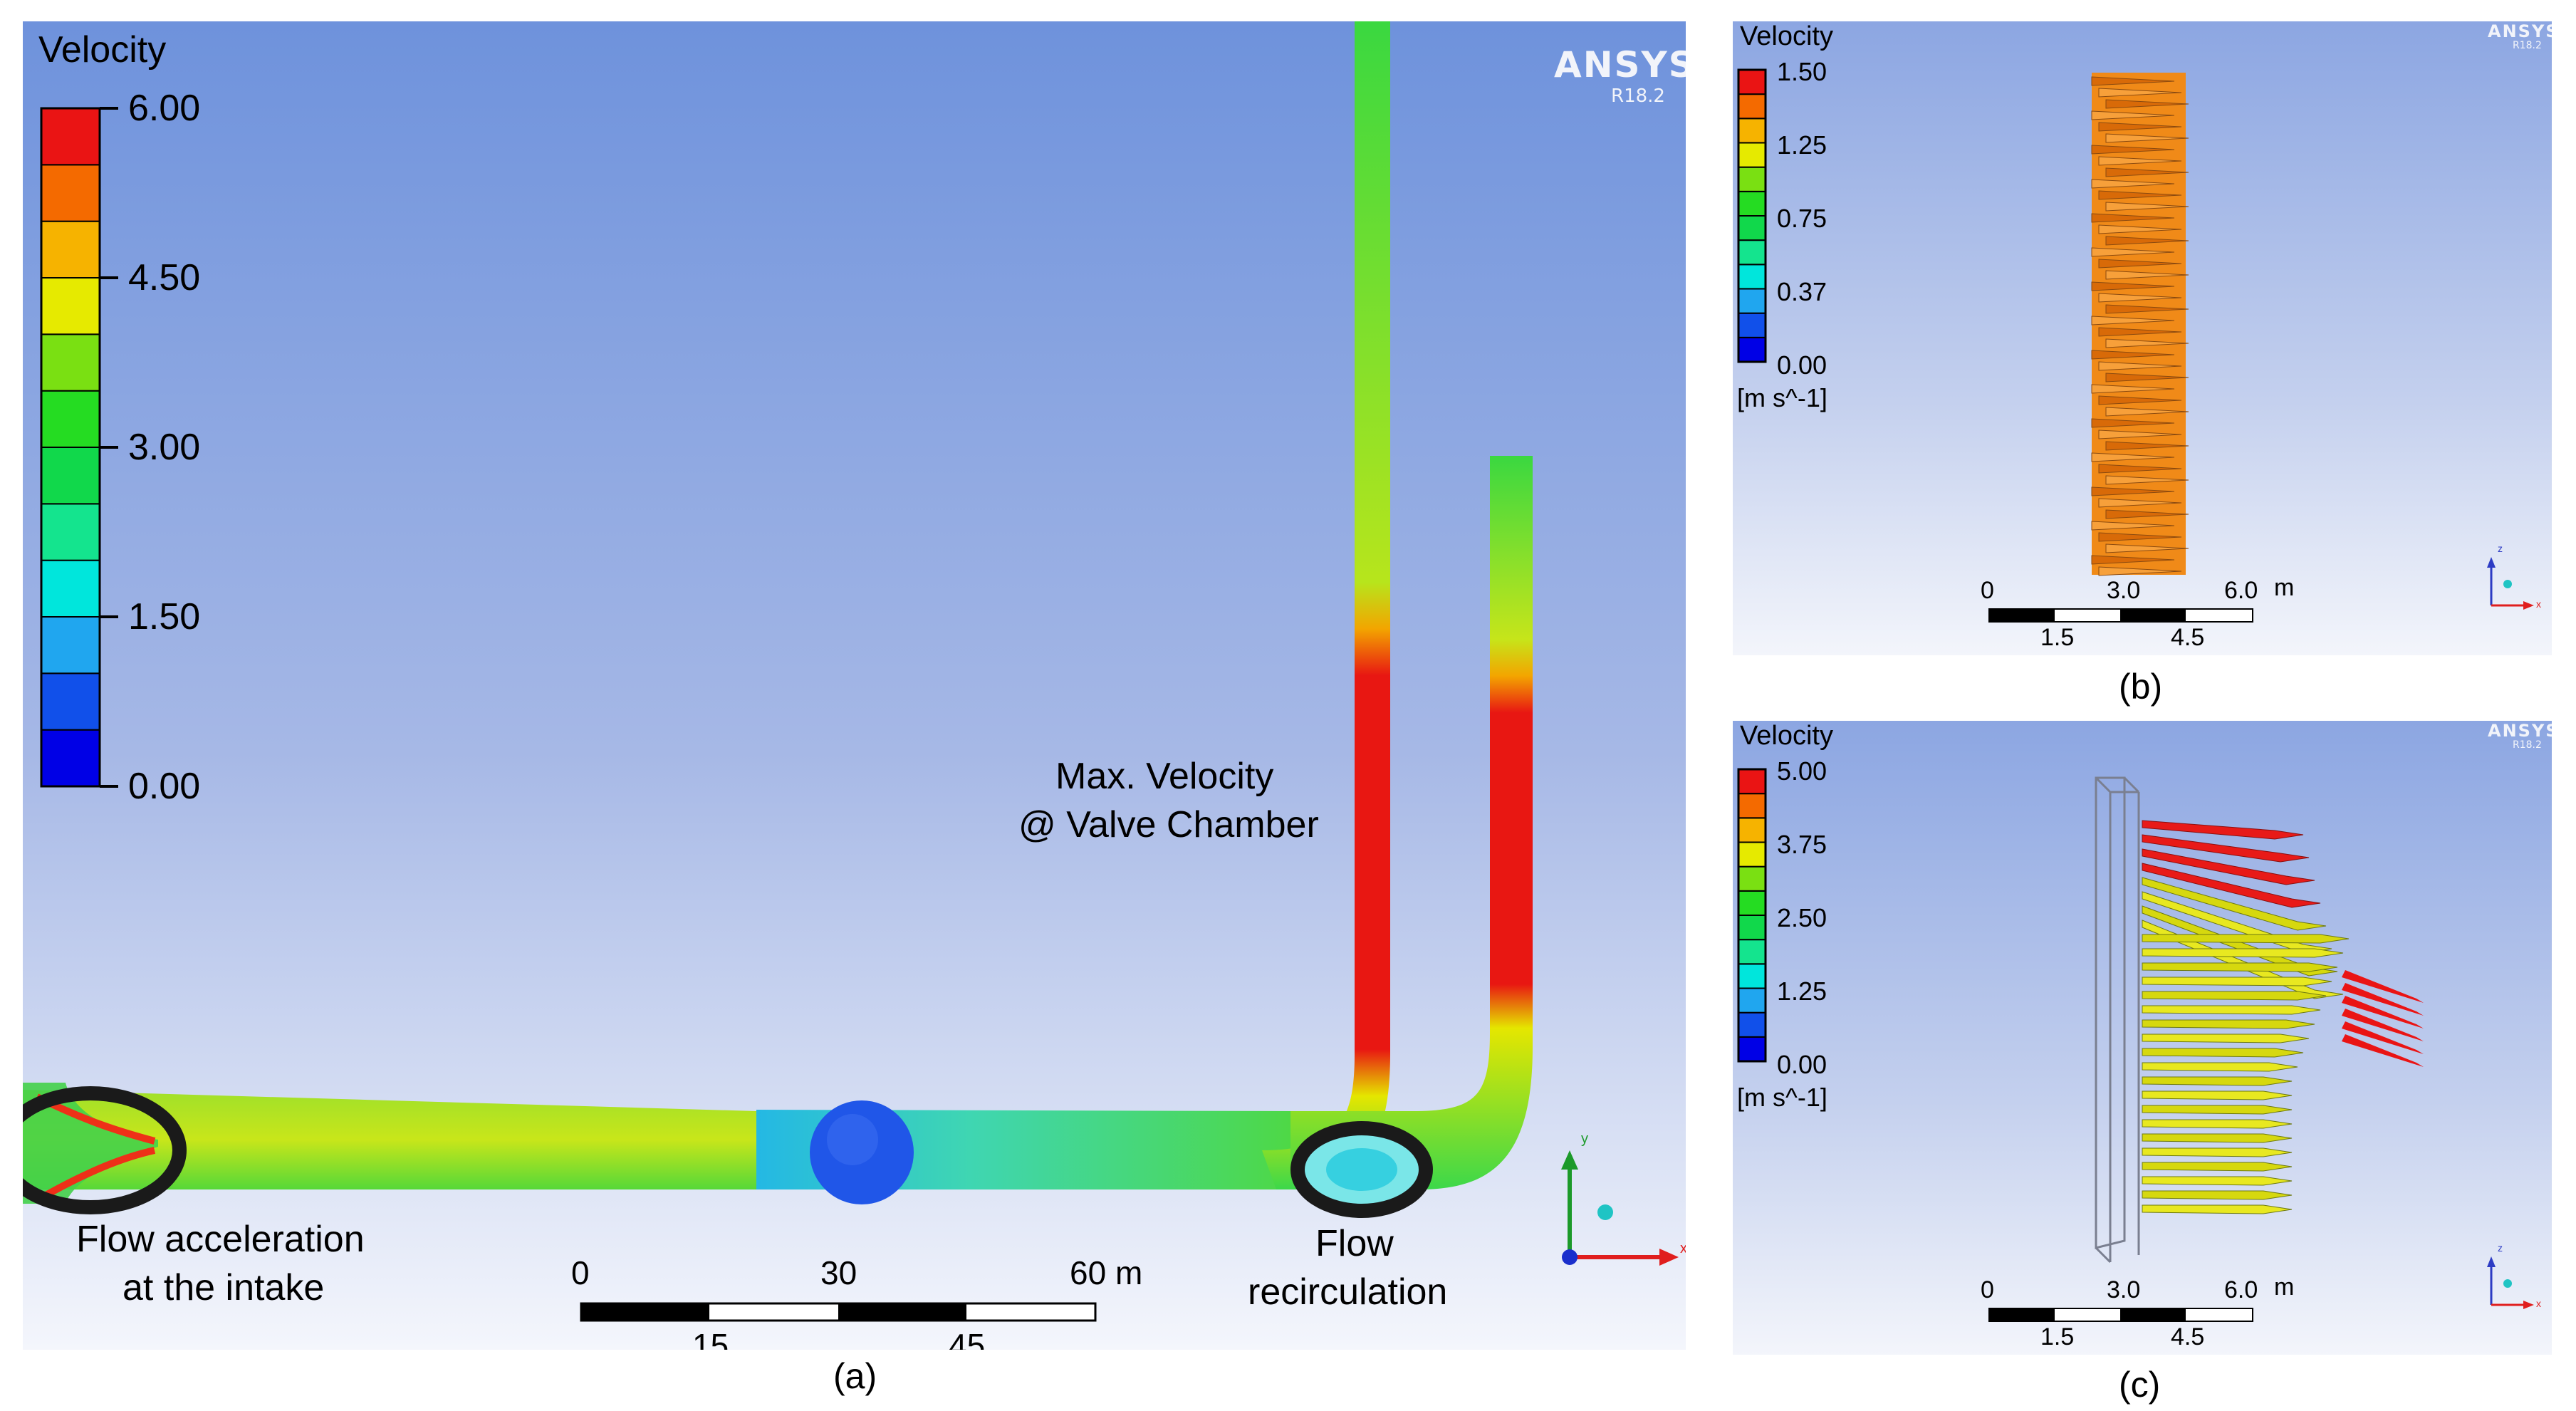  I want to click on legend-unit-c: [m s^-1], so click(1782, 1097).